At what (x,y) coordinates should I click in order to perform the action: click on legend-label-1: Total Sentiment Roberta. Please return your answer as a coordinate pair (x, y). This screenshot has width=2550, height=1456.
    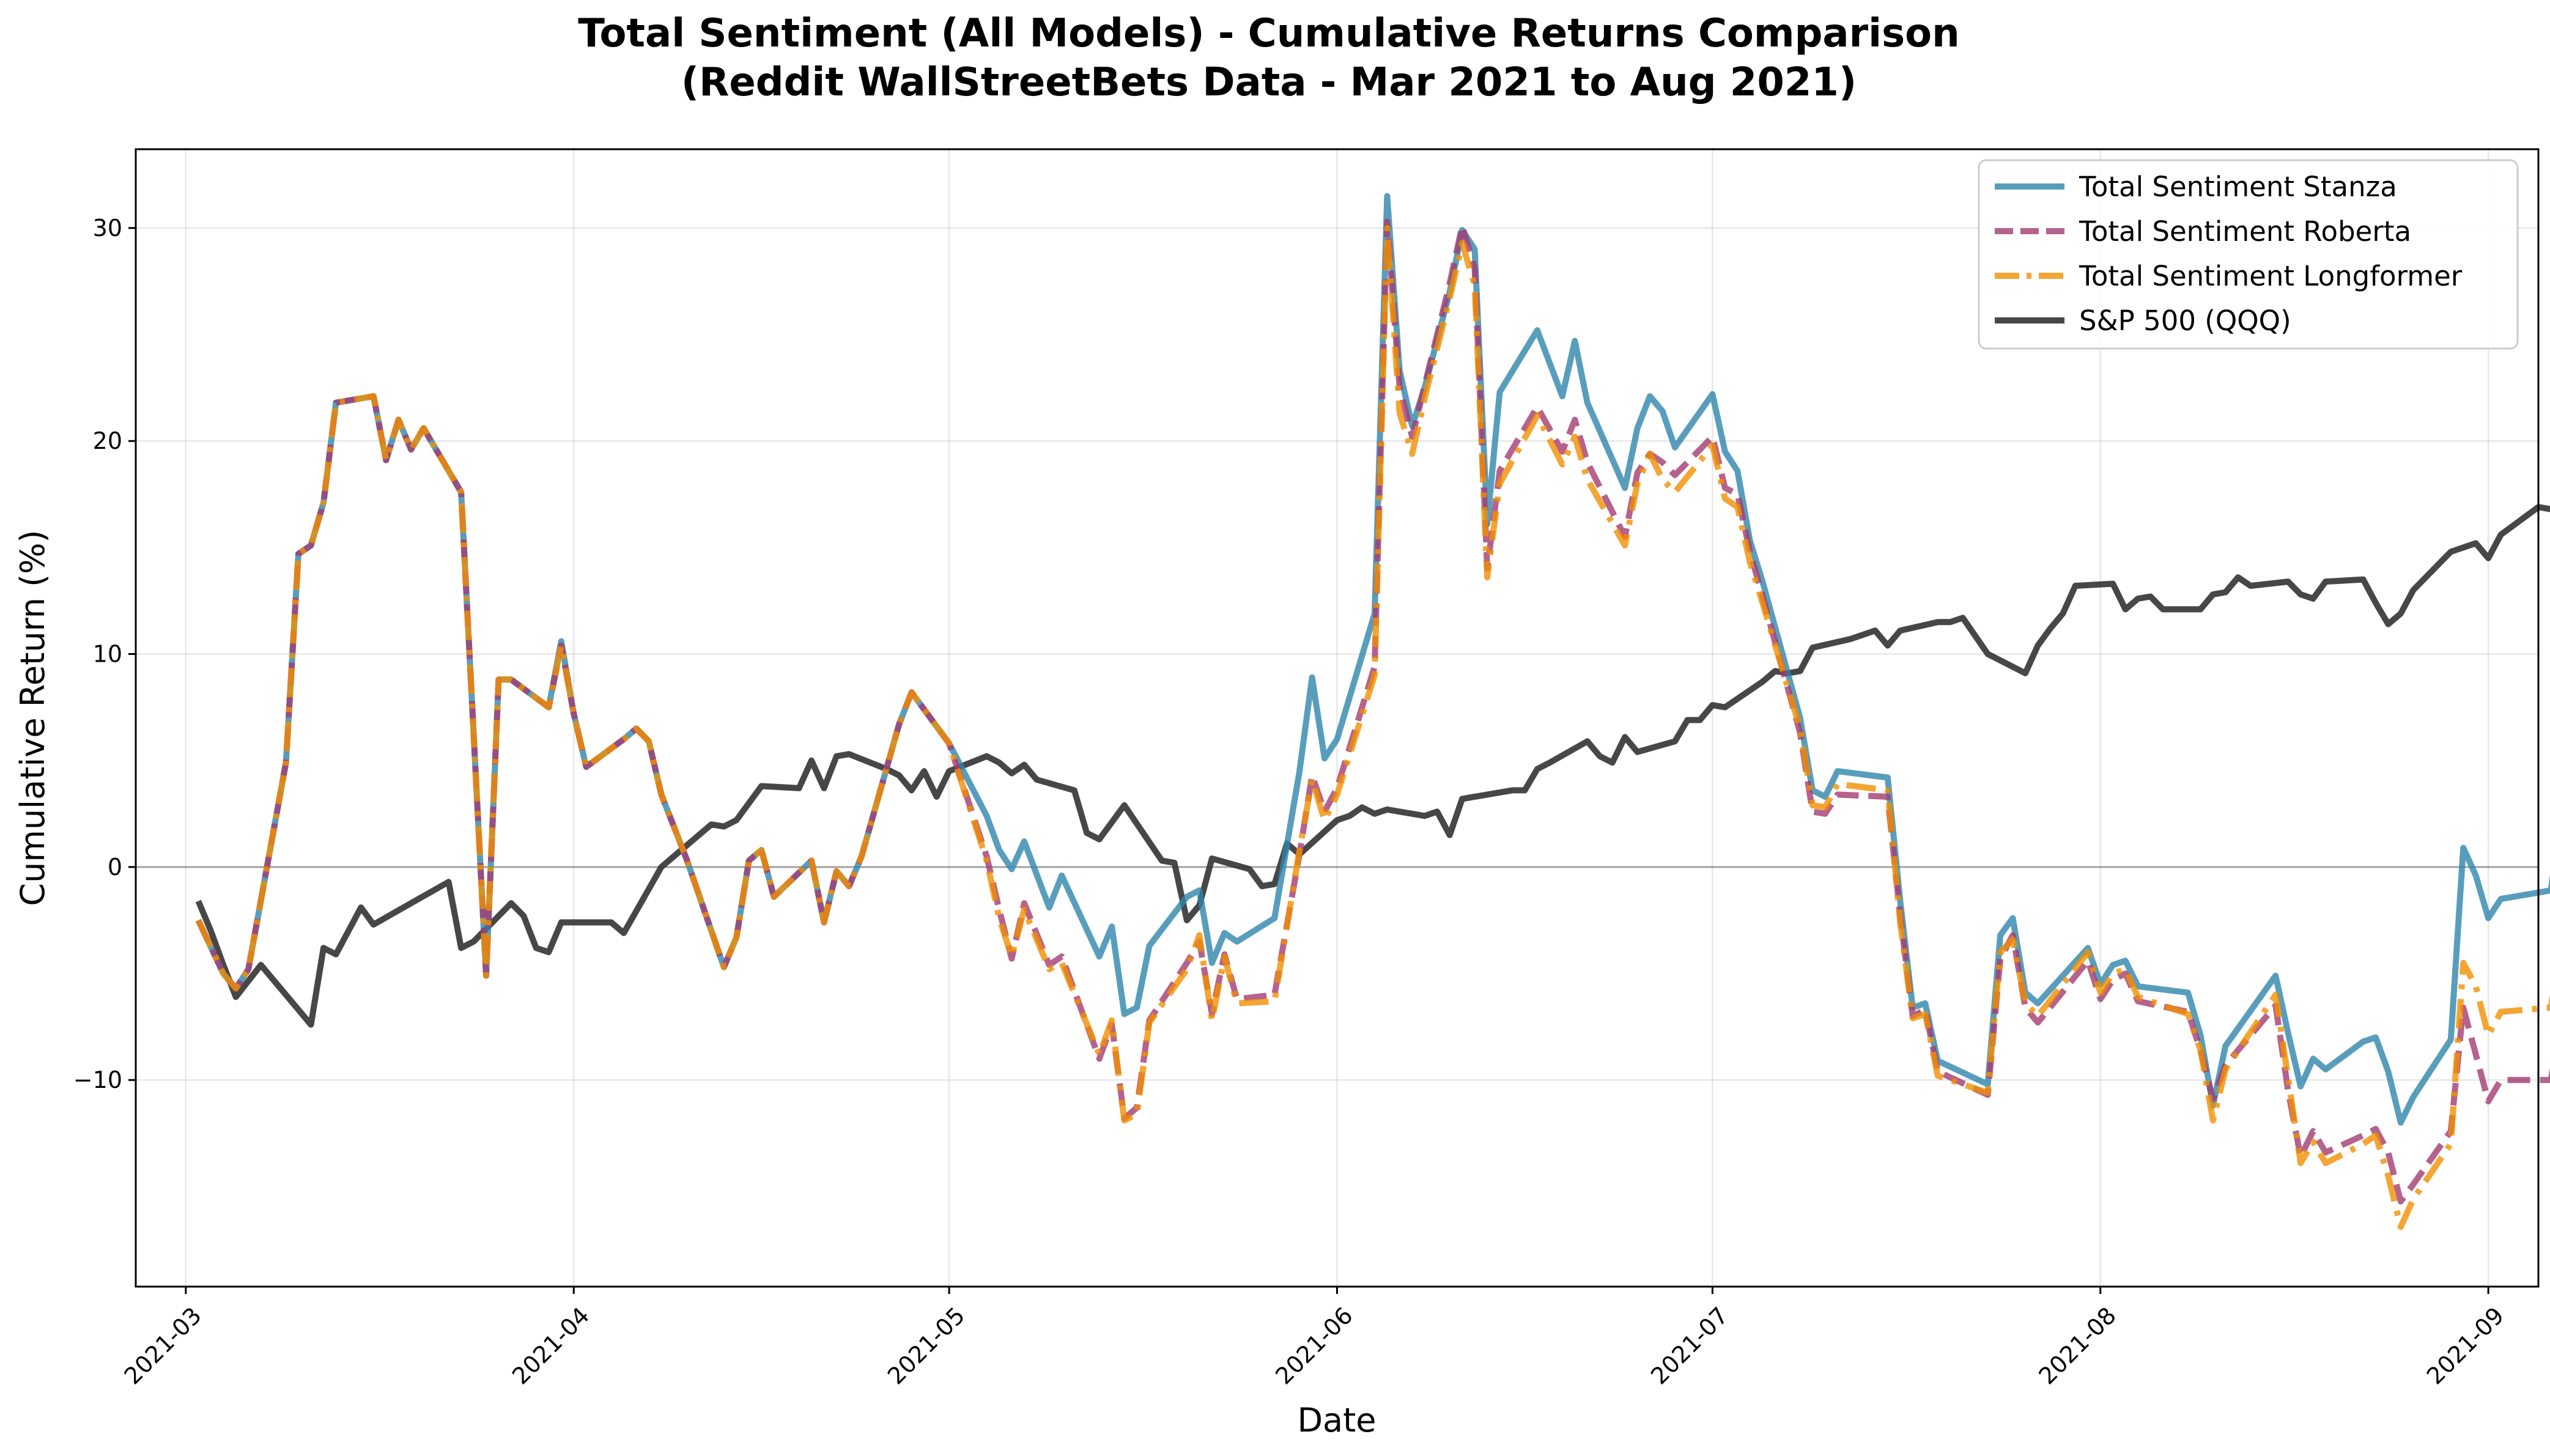
    Looking at the image, I should click on (2245, 231).